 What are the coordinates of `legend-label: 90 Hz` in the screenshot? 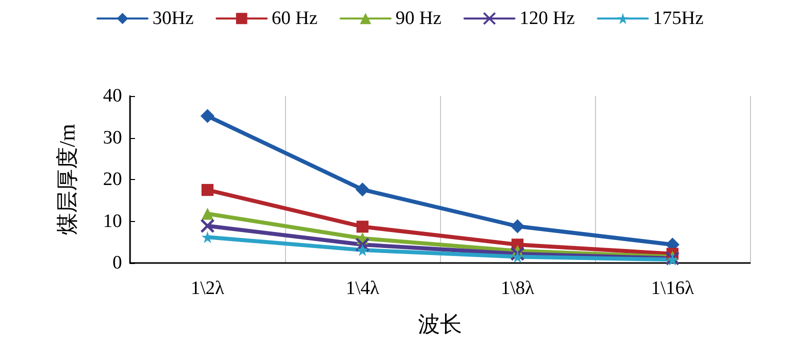 It's located at (419, 18).